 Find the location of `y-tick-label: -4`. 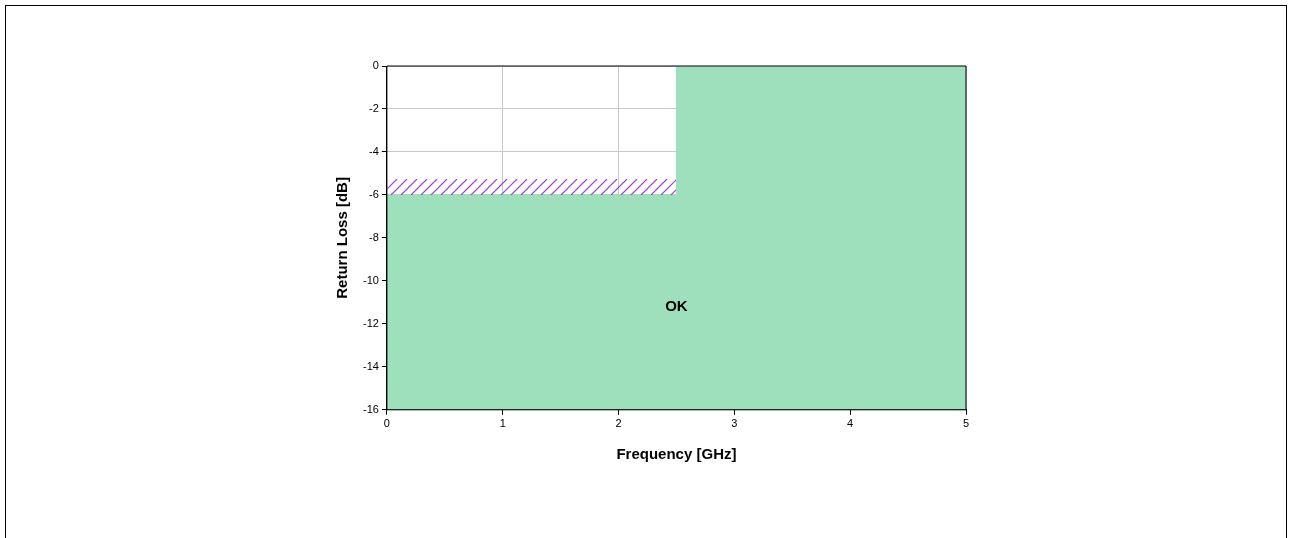

y-tick-label: -4 is located at coordinates (374, 150).